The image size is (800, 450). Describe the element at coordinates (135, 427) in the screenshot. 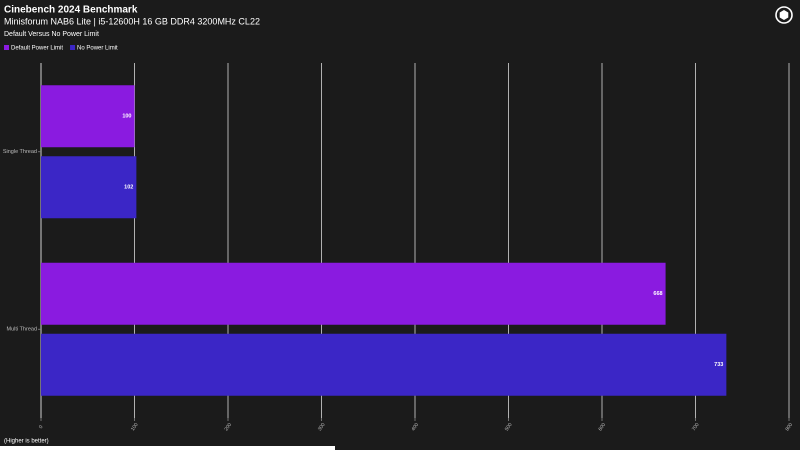

I see `x-tick-label: 100` at that location.